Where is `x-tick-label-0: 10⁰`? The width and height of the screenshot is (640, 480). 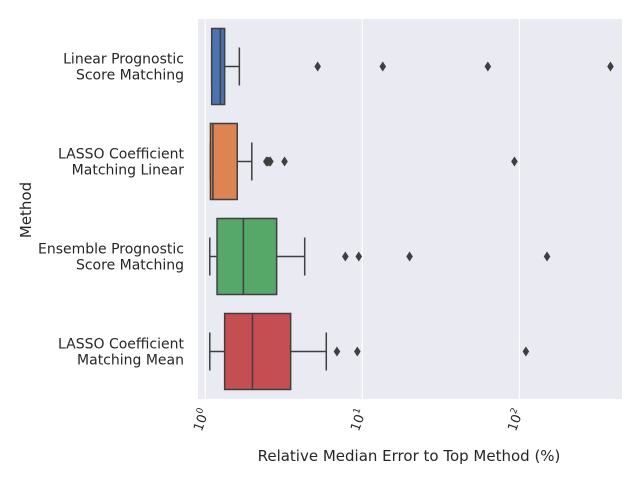 x-tick-label-0: 10⁰ is located at coordinates (201, 419).